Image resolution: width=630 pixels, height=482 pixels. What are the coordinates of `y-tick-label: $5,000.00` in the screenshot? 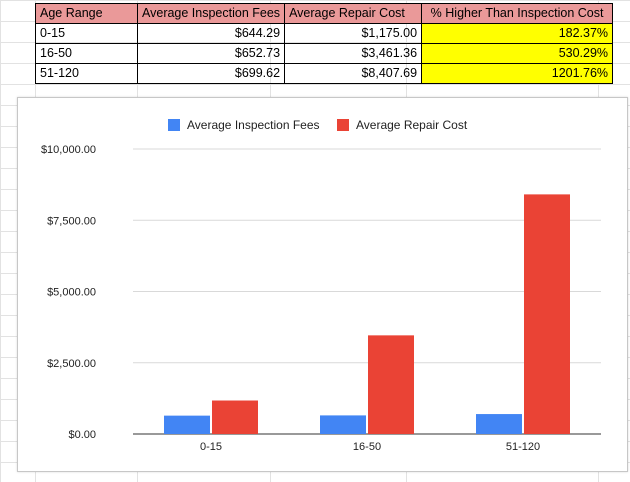 It's located at (71, 293).